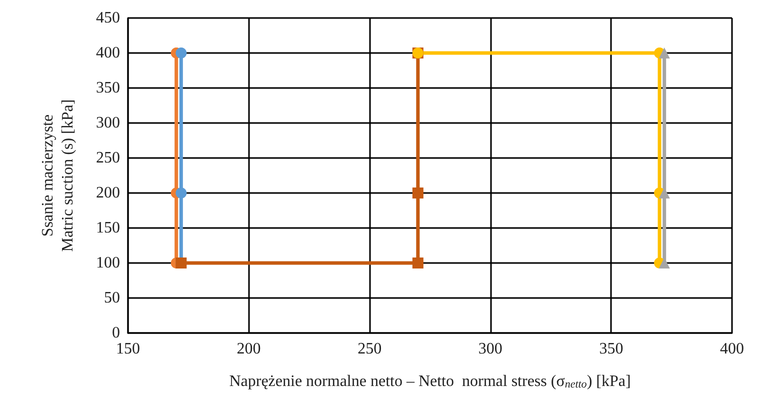 This screenshot has height=413, width=757. What do you see at coordinates (108, 228) in the screenshot?
I see `y-tick-label: 150` at bounding box center [108, 228].